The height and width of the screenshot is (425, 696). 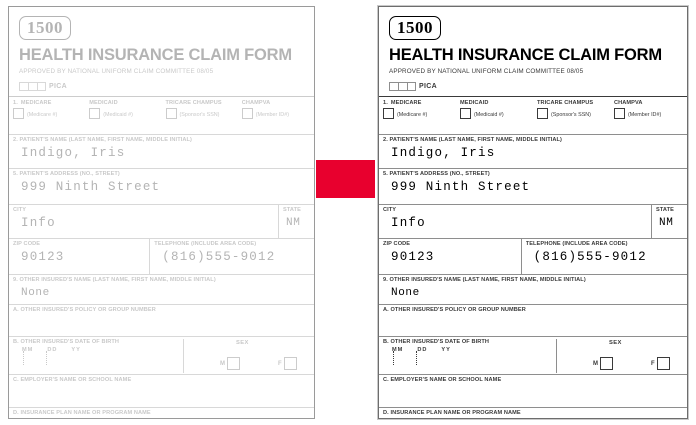 What do you see at coordinates (390, 210) in the screenshot?
I see `field-label: CITY` at bounding box center [390, 210].